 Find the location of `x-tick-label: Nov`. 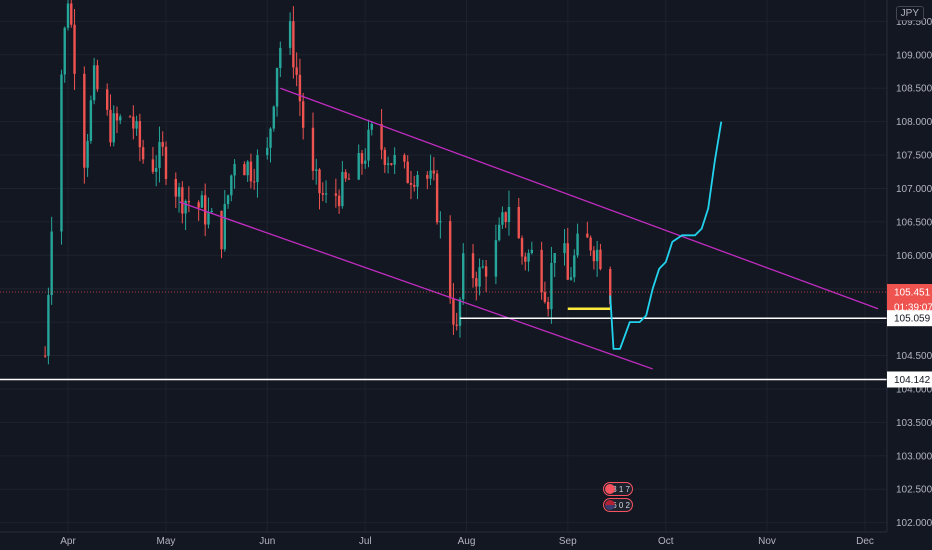

x-tick-label: Nov is located at coordinates (767, 541).